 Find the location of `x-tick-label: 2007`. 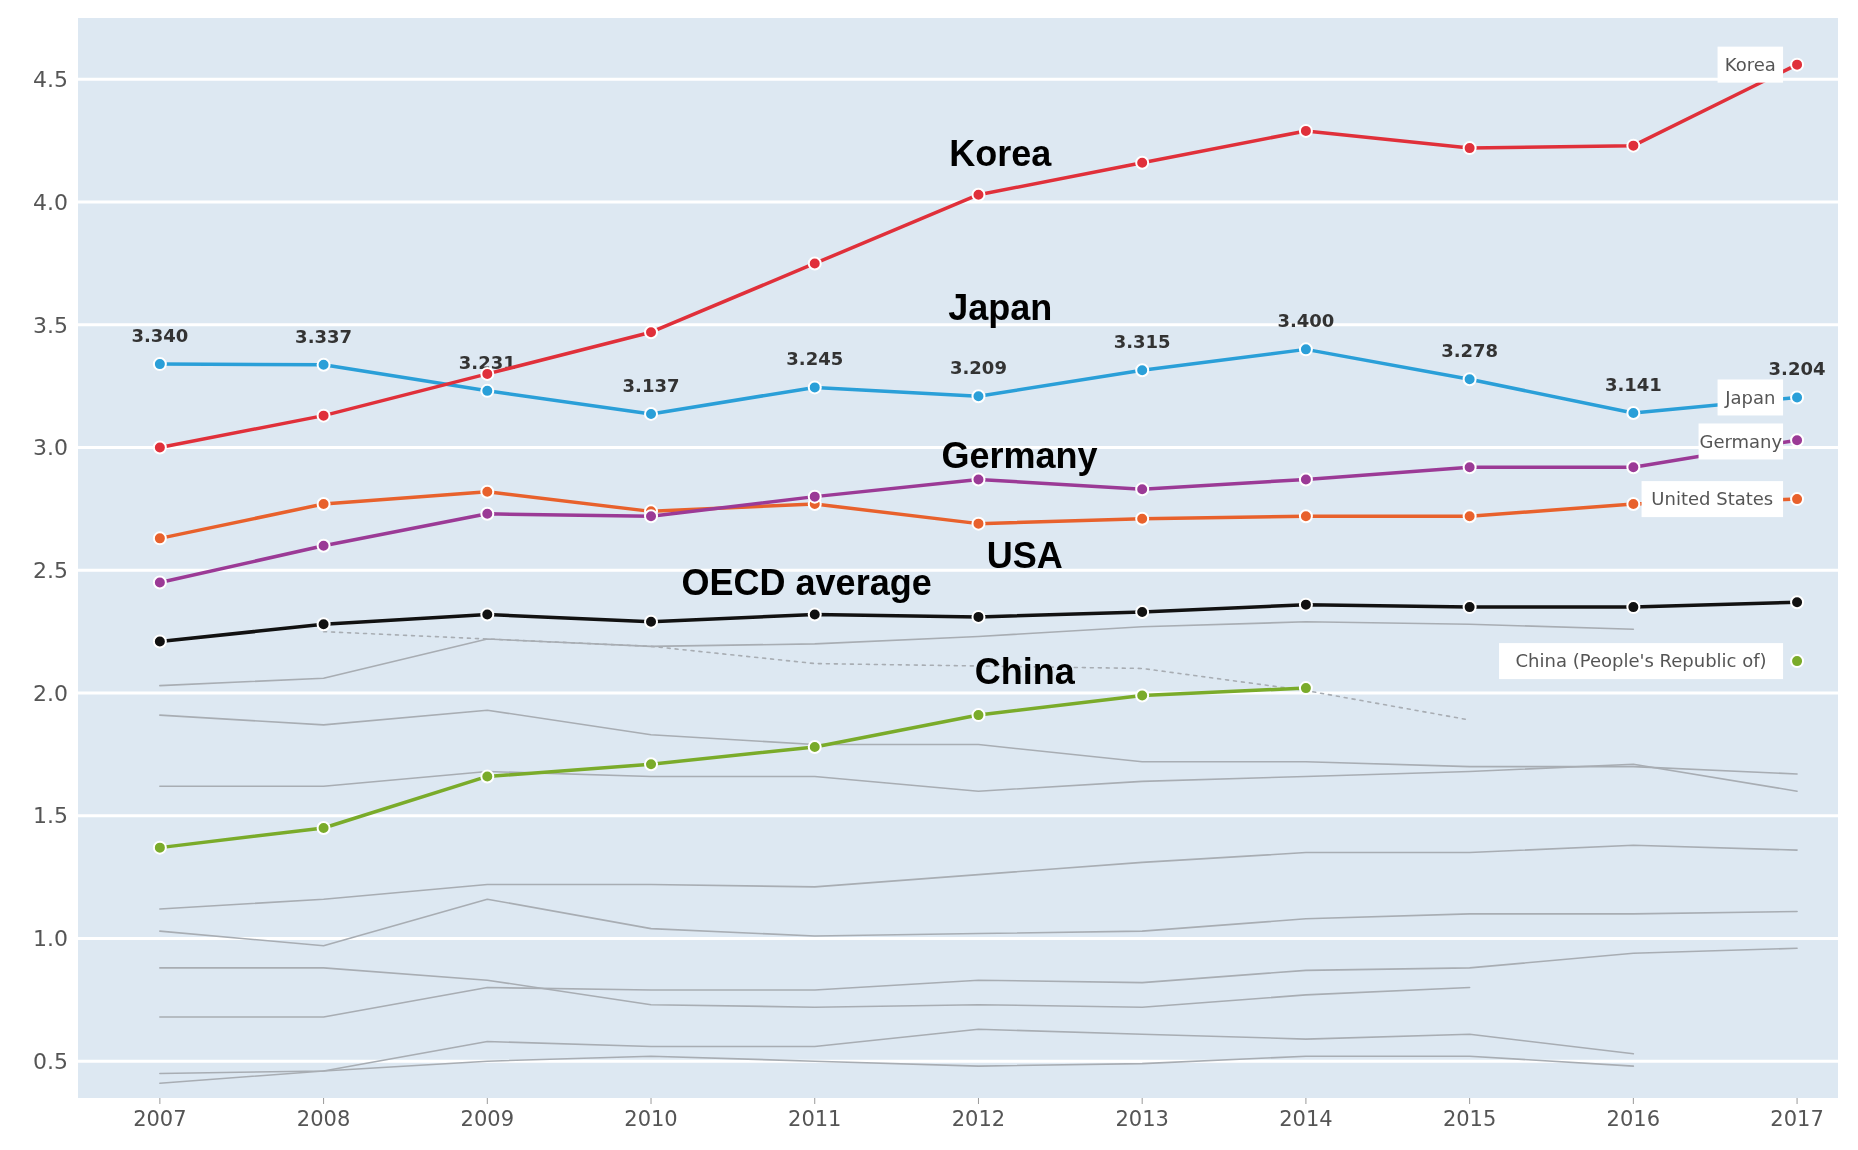

x-tick-label: 2007 is located at coordinates (160, 1119).